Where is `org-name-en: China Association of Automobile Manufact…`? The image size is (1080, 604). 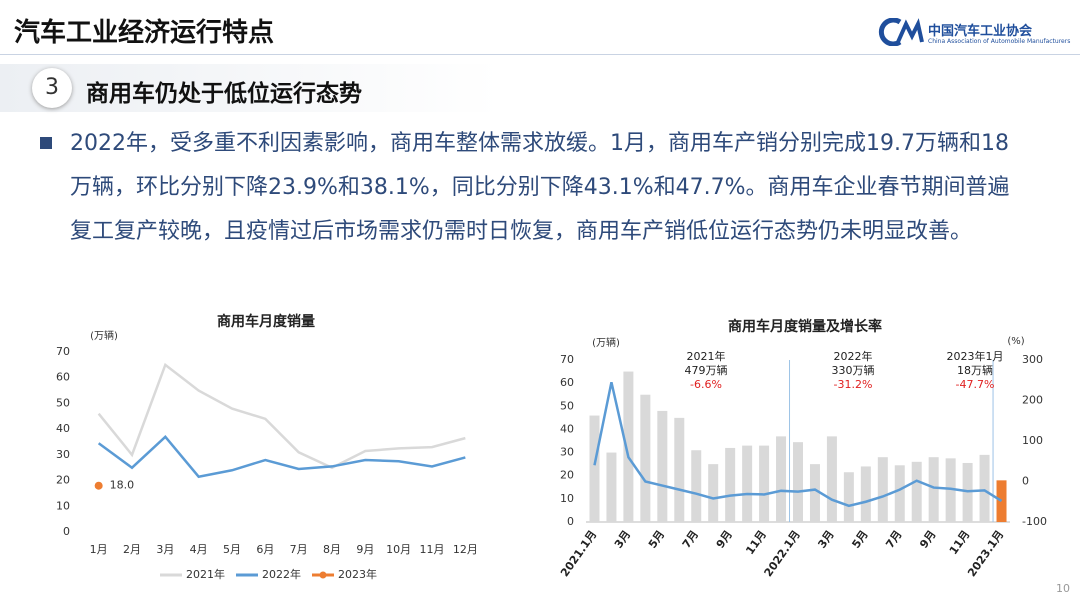
org-name-en: China Association of Automobile Manufact… is located at coordinates (999, 41).